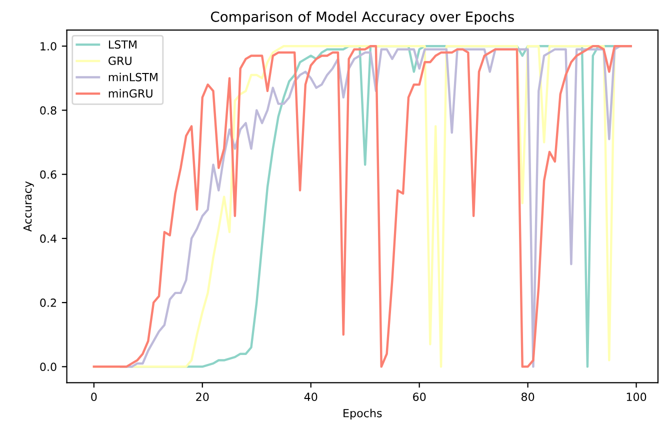  I want to click on y-tick-label: 1.0, so click(48, 46).